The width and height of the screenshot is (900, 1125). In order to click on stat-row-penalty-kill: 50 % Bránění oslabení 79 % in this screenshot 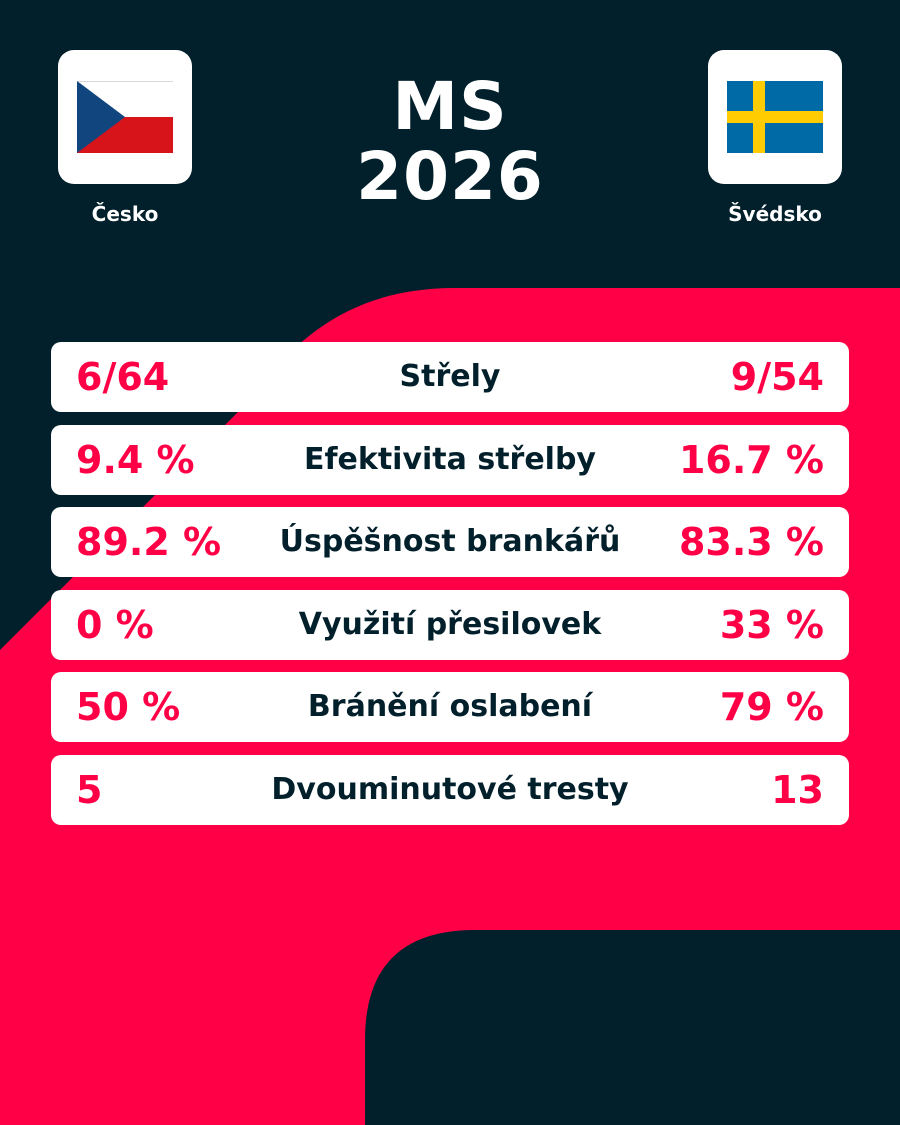, I will do `click(450, 707)`.